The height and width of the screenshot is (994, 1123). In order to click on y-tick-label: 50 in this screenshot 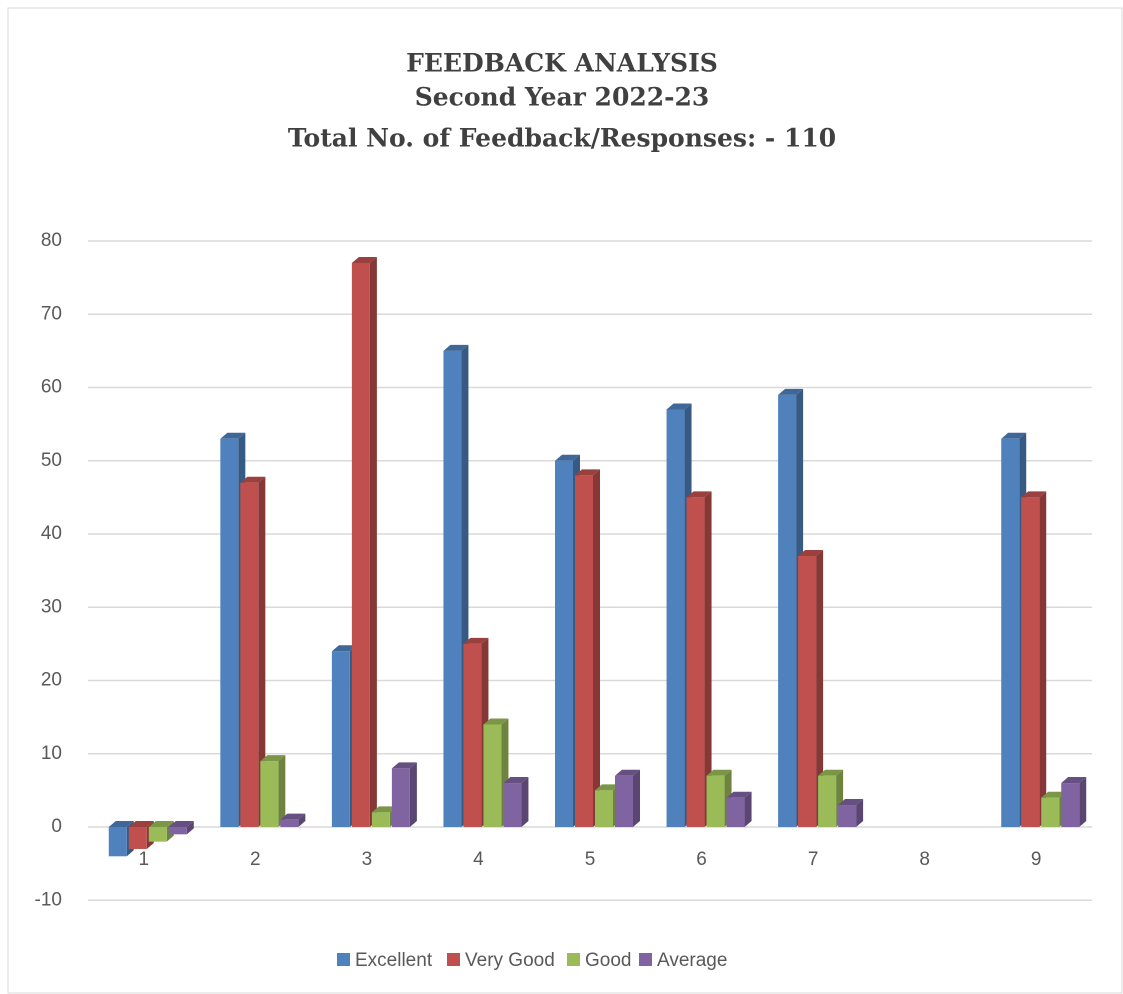, I will do `click(51, 460)`.